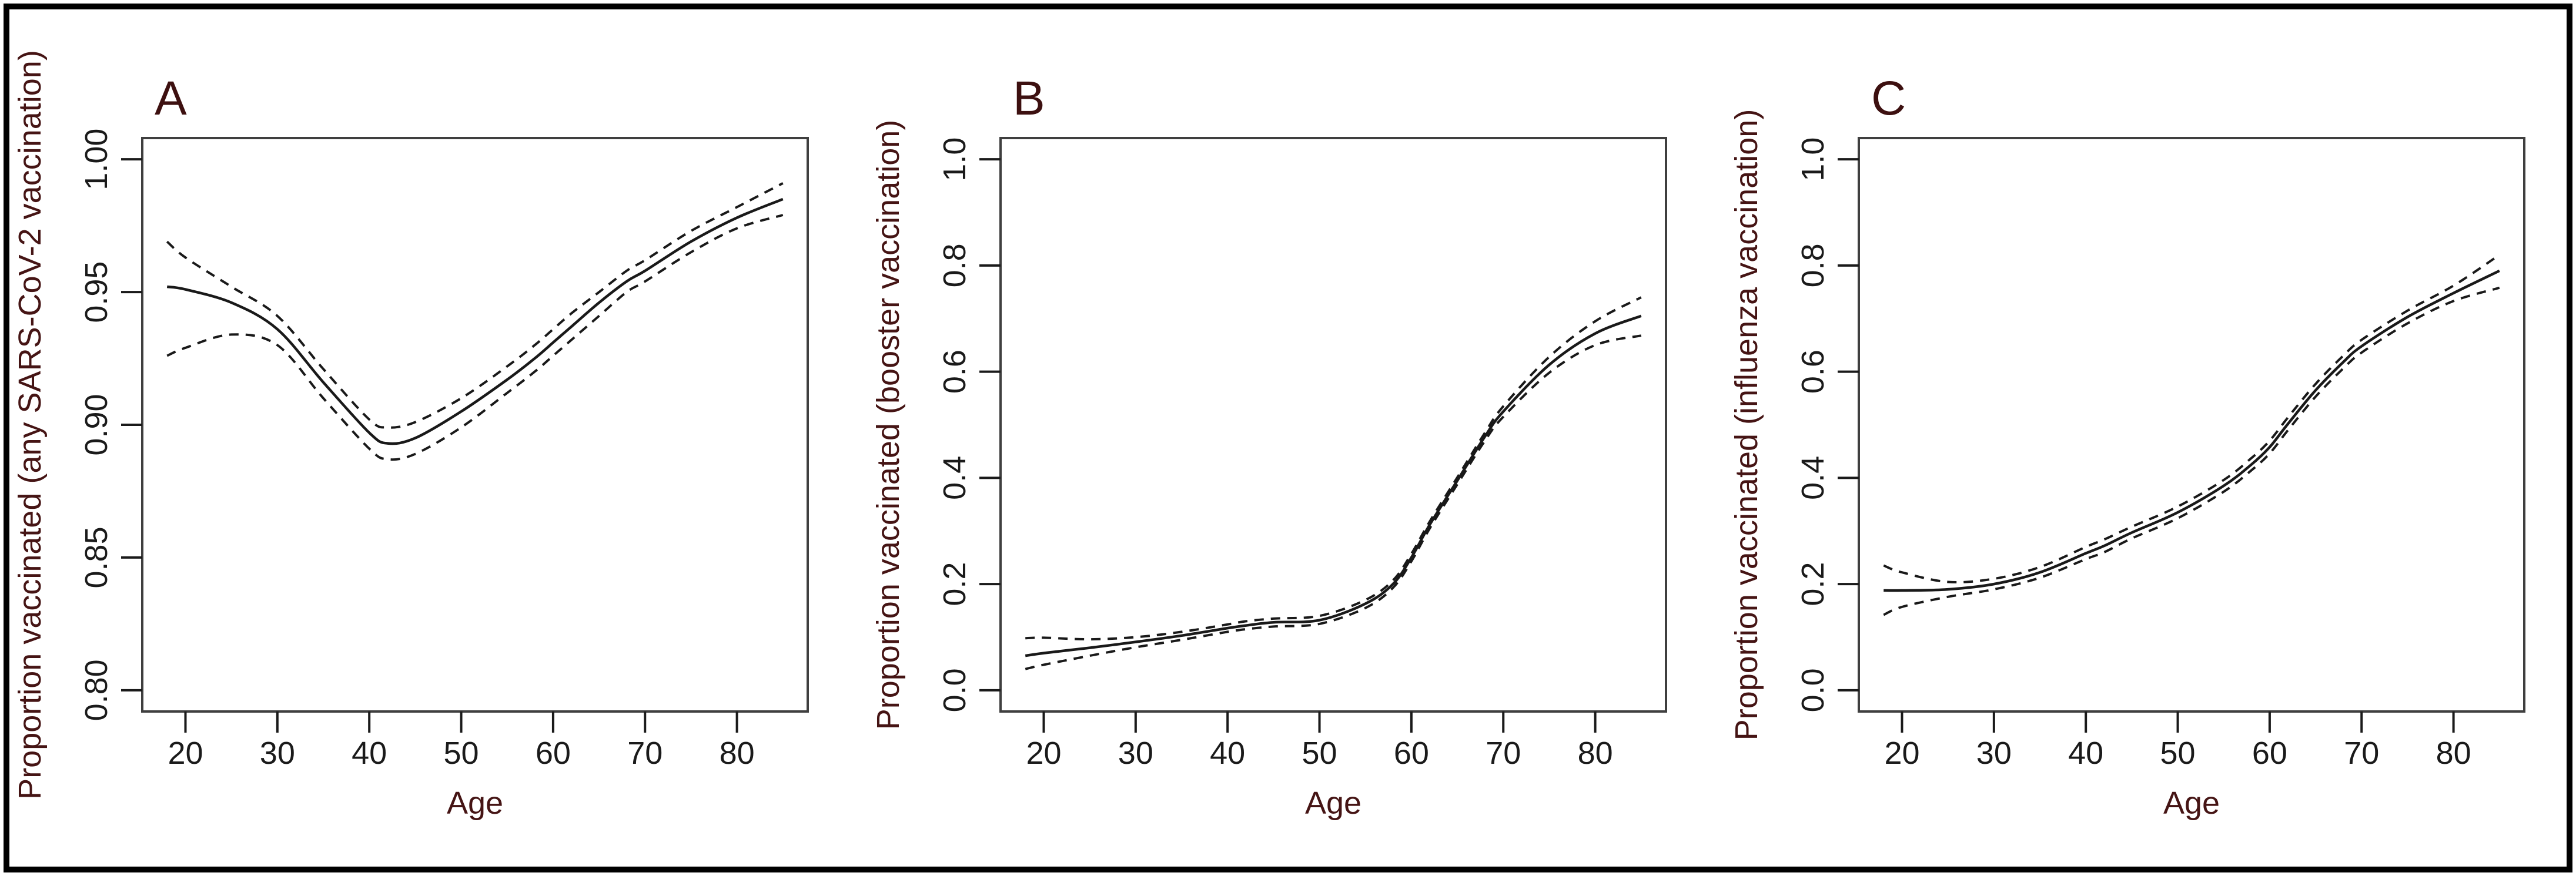 This screenshot has width=2576, height=876. I want to click on panel-b-letter: B, so click(1029, 98).